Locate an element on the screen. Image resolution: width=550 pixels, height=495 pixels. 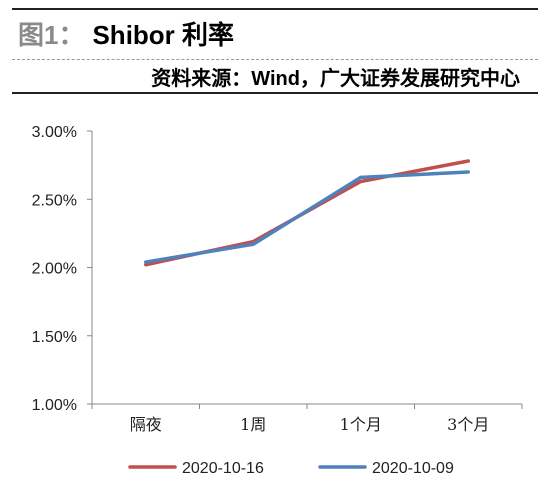
y-tick-label: 1.00% is located at coordinates (54, 405).